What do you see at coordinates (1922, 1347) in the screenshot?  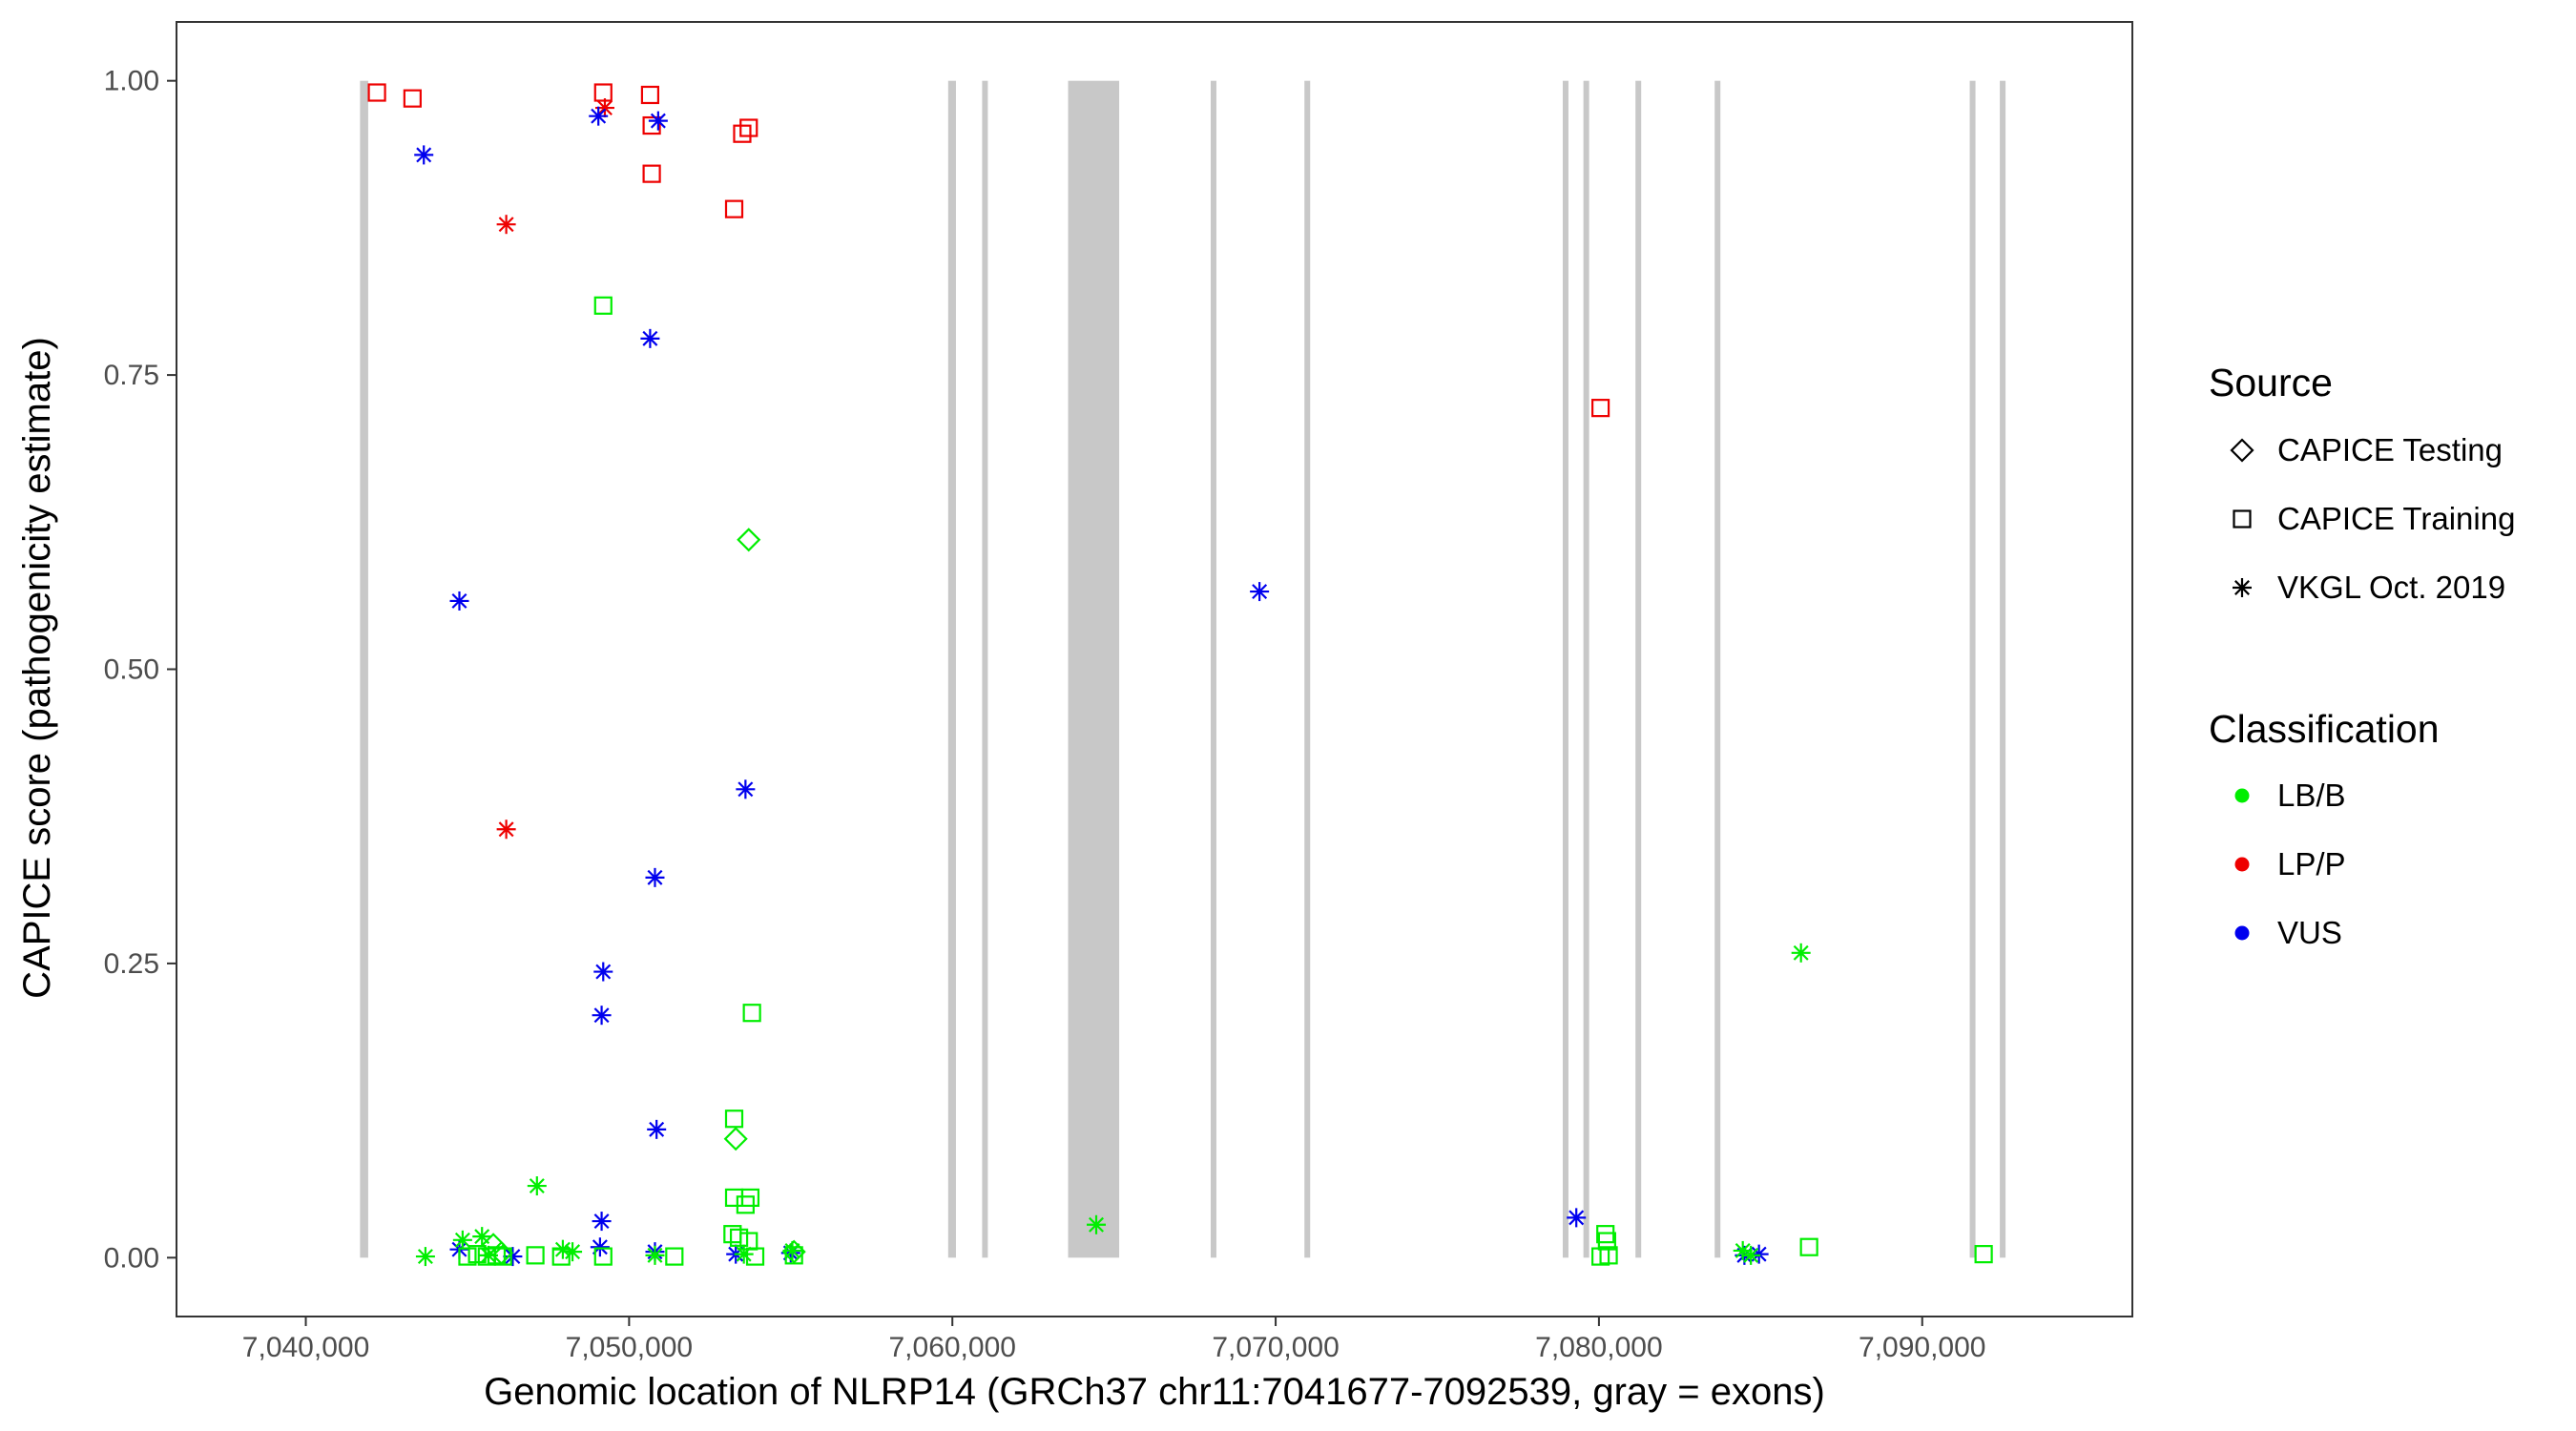 I see `x-tick-label: 7,090,000` at bounding box center [1922, 1347].